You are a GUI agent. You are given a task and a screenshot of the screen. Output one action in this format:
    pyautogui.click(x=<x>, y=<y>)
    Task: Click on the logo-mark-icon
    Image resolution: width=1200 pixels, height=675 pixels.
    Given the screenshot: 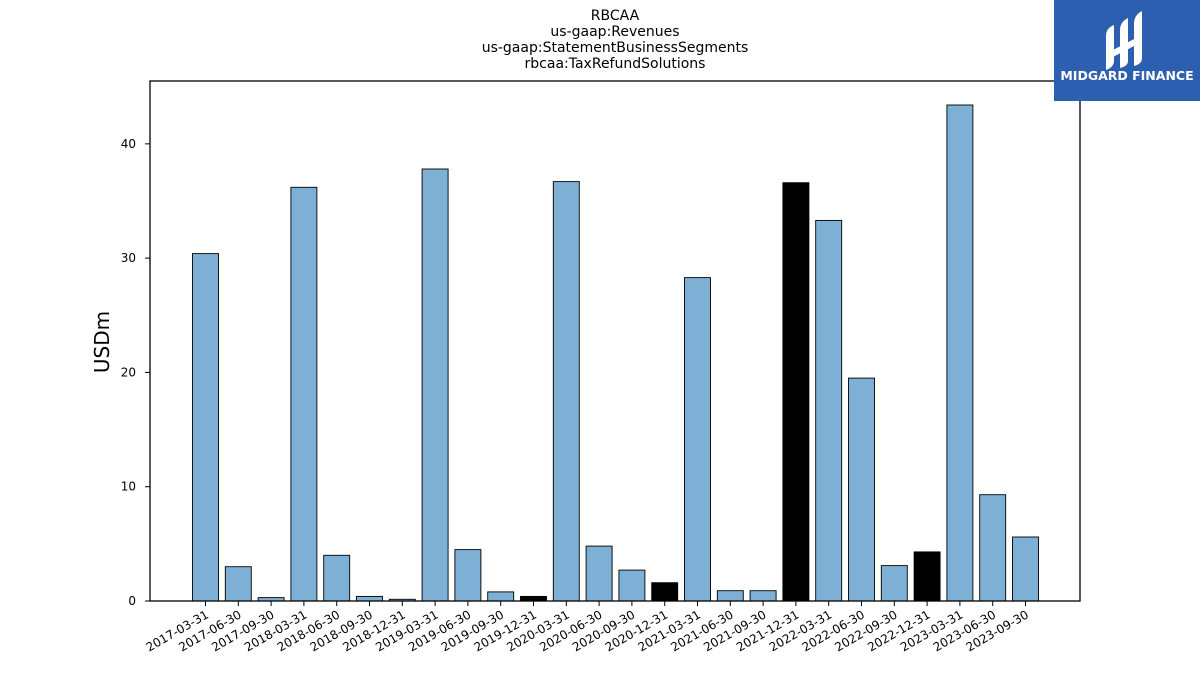 What is the action you would take?
    pyautogui.click(x=1124, y=40)
    